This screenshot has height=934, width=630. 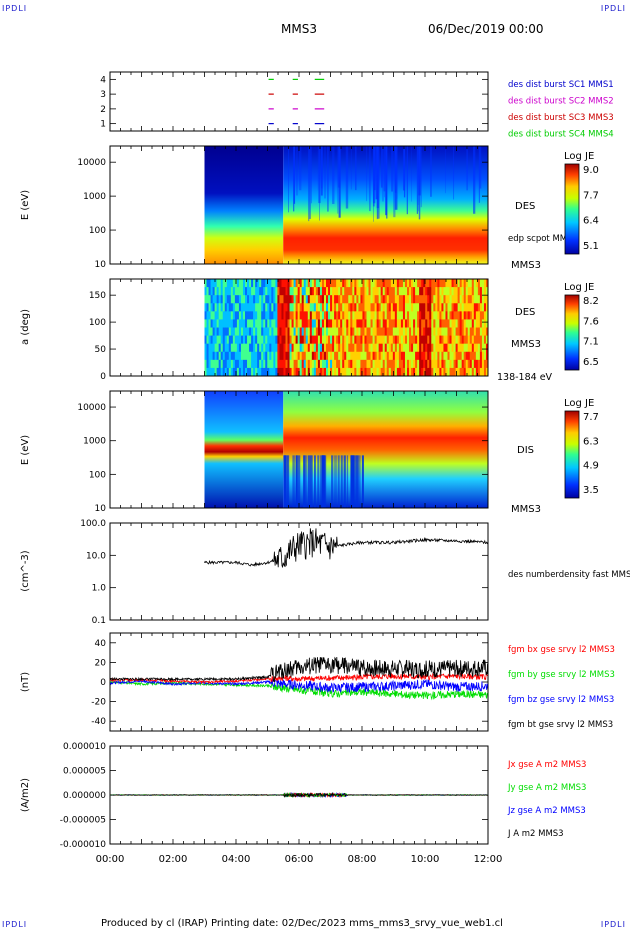 What do you see at coordinates (98, 703) in the screenshot?
I see `bfield-y-tick-label: -20` at bounding box center [98, 703].